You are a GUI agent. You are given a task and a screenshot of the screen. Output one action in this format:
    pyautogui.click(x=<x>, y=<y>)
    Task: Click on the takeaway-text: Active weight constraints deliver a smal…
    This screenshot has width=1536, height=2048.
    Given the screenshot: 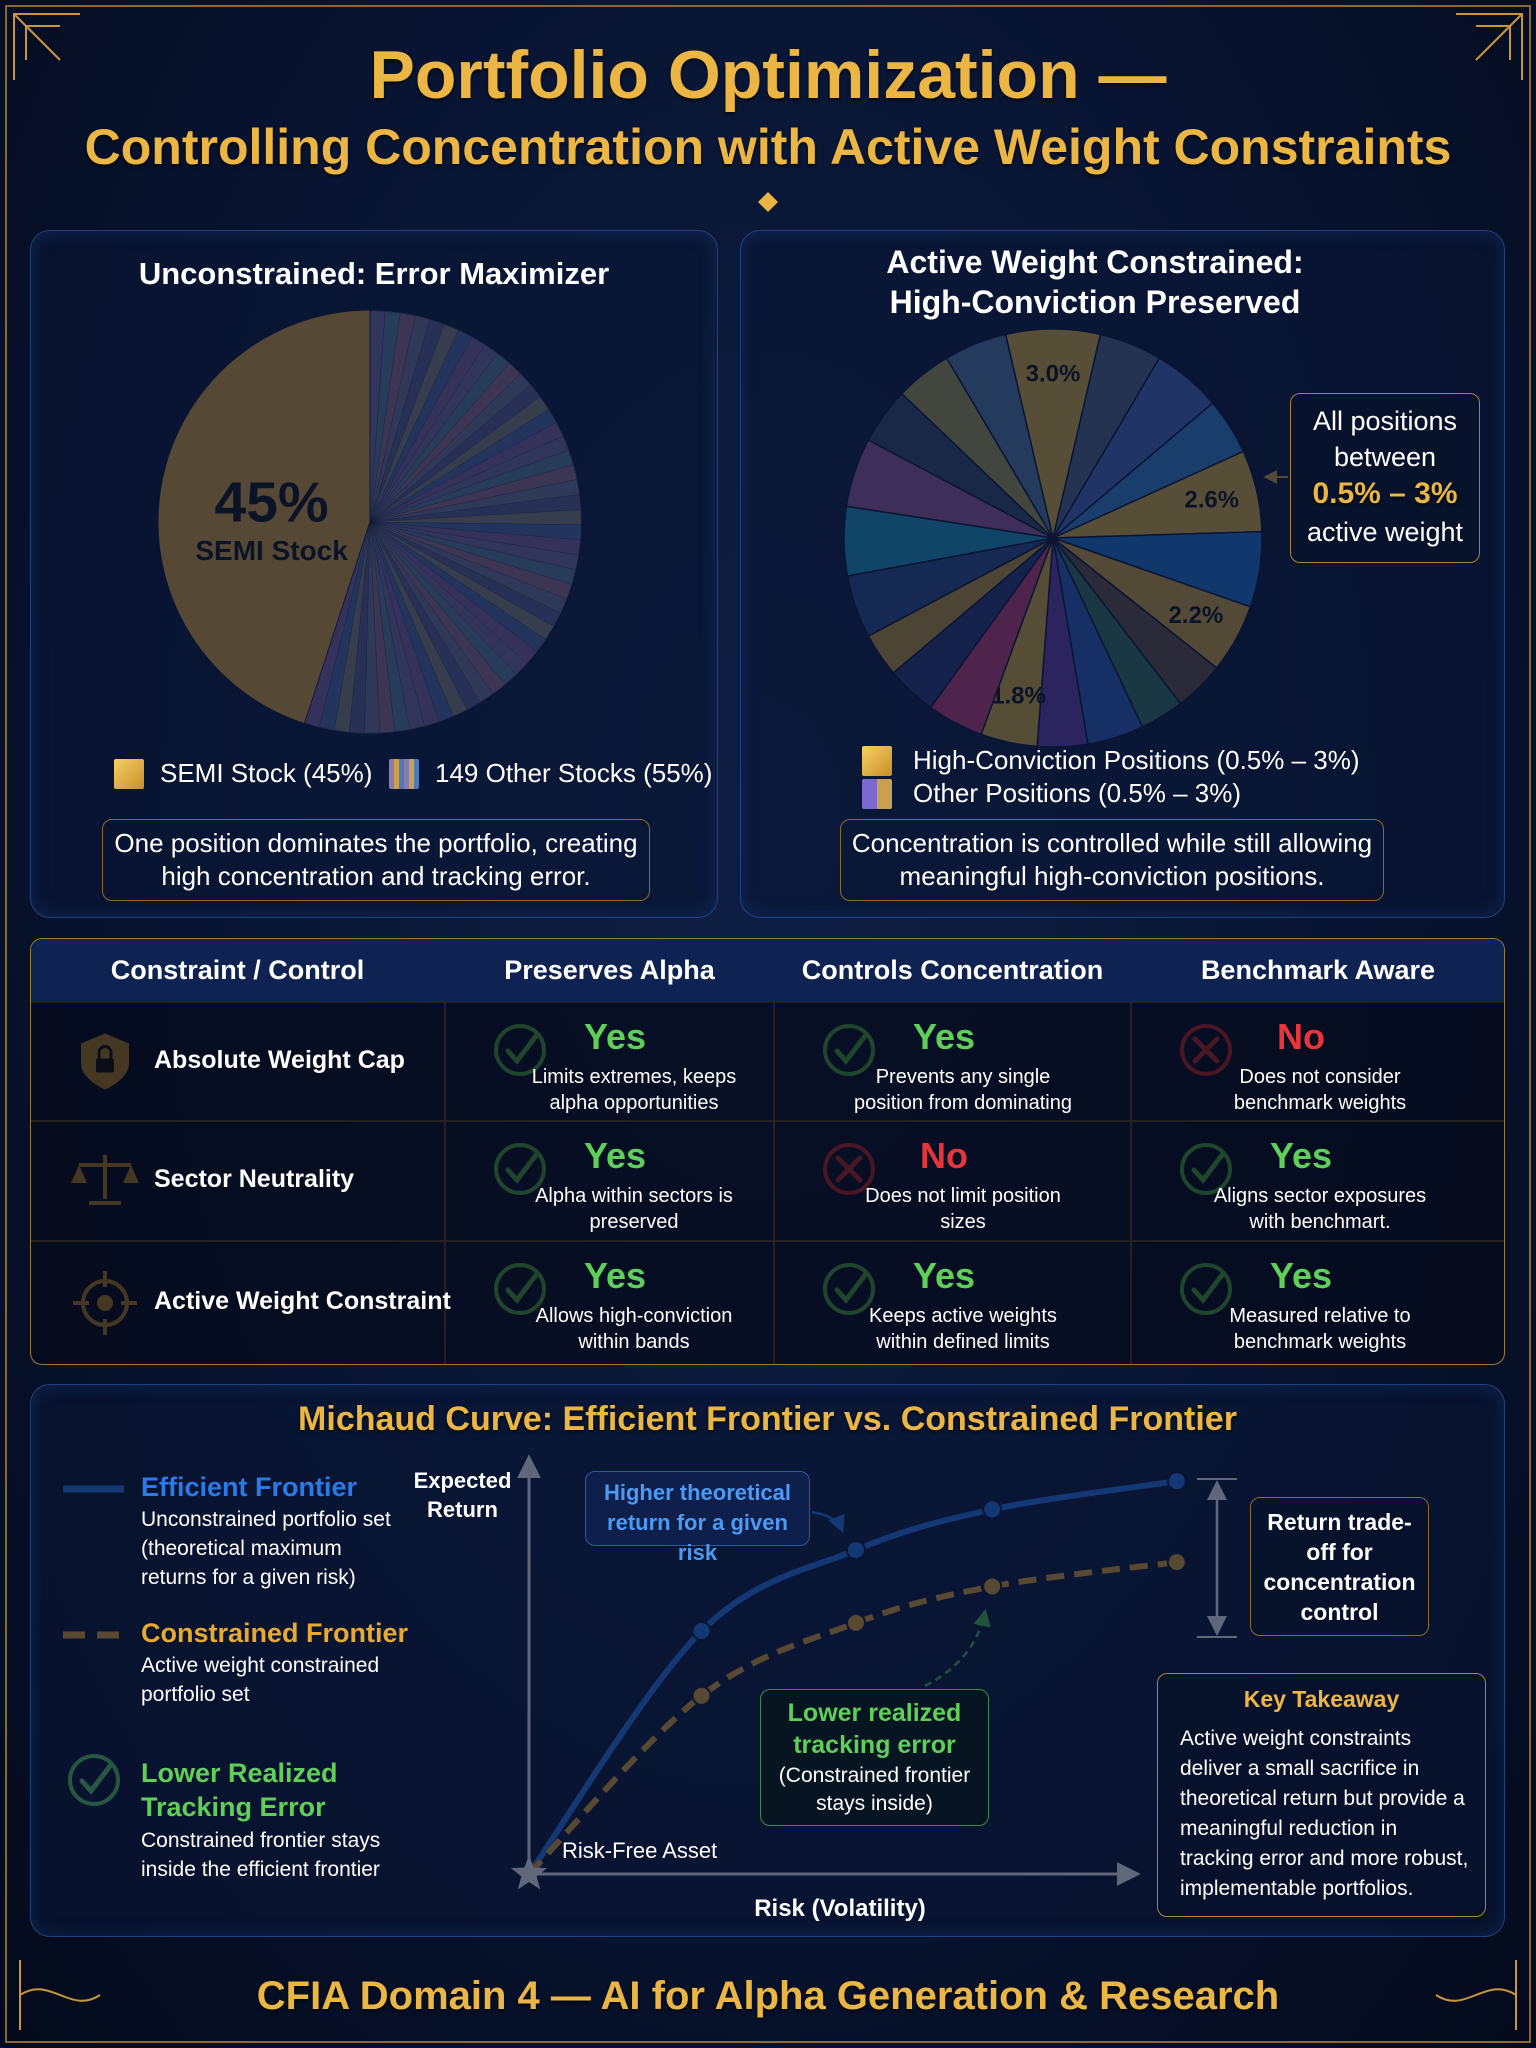 What is the action you would take?
    pyautogui.click(x=1324, y=1813)
    